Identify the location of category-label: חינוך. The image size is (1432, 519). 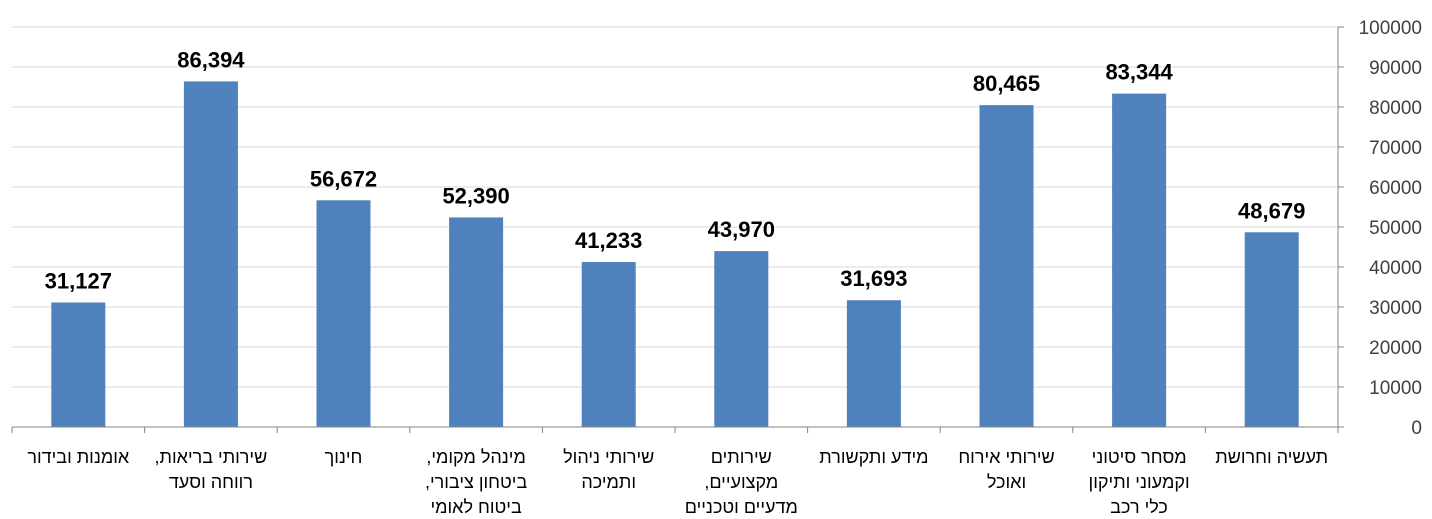
(344, 457).